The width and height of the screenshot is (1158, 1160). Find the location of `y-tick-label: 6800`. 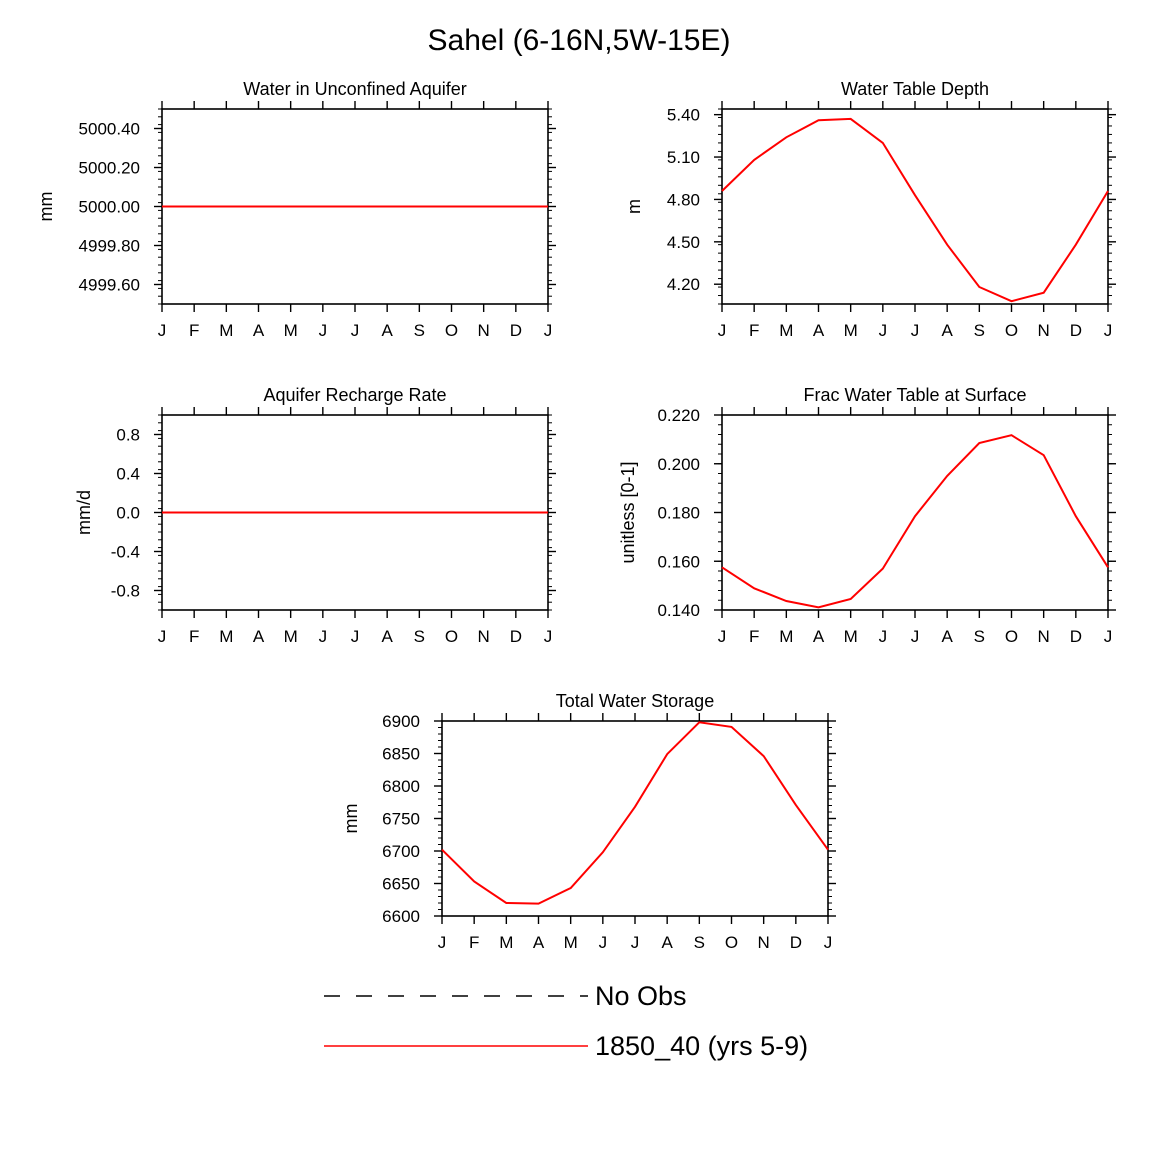

y-tick-label: 6800 is located at coordinates (401, 786).